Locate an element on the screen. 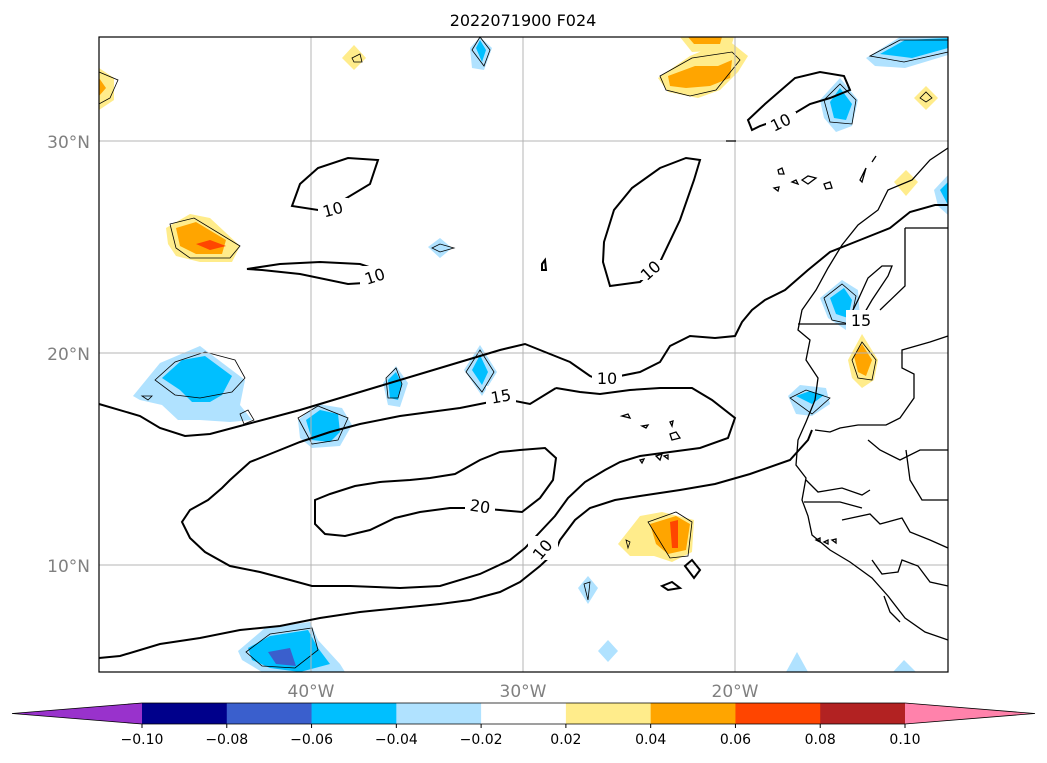  lon-label: 30°W is located at coordinates (523, 692).